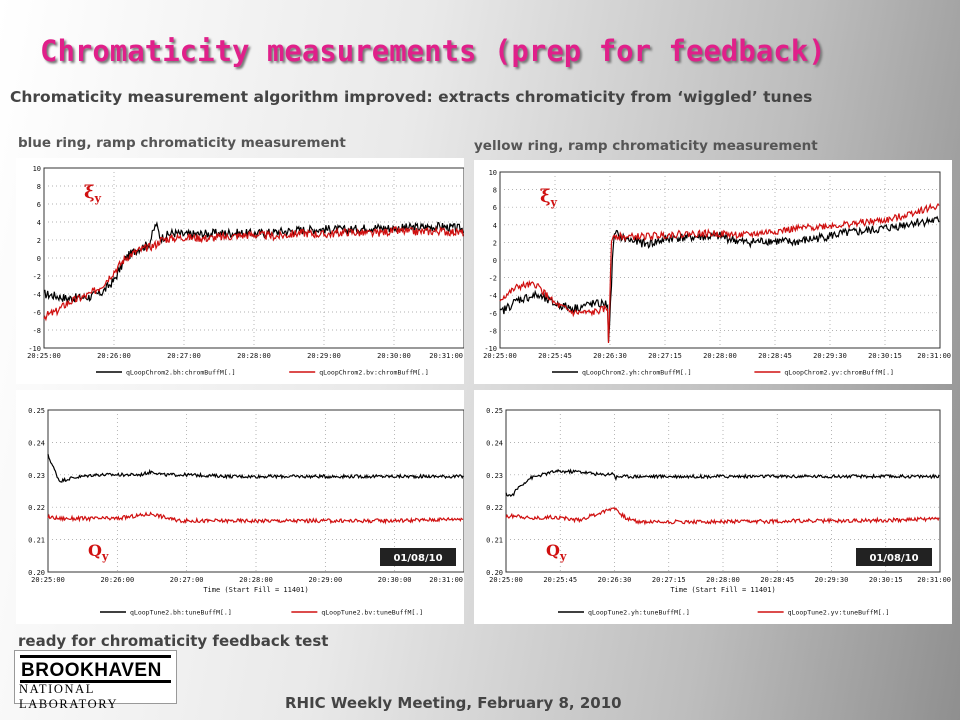  I want to click on legend-label-1: qLoopChrom2.bh:chromBuffM[.], so click(181, 373).